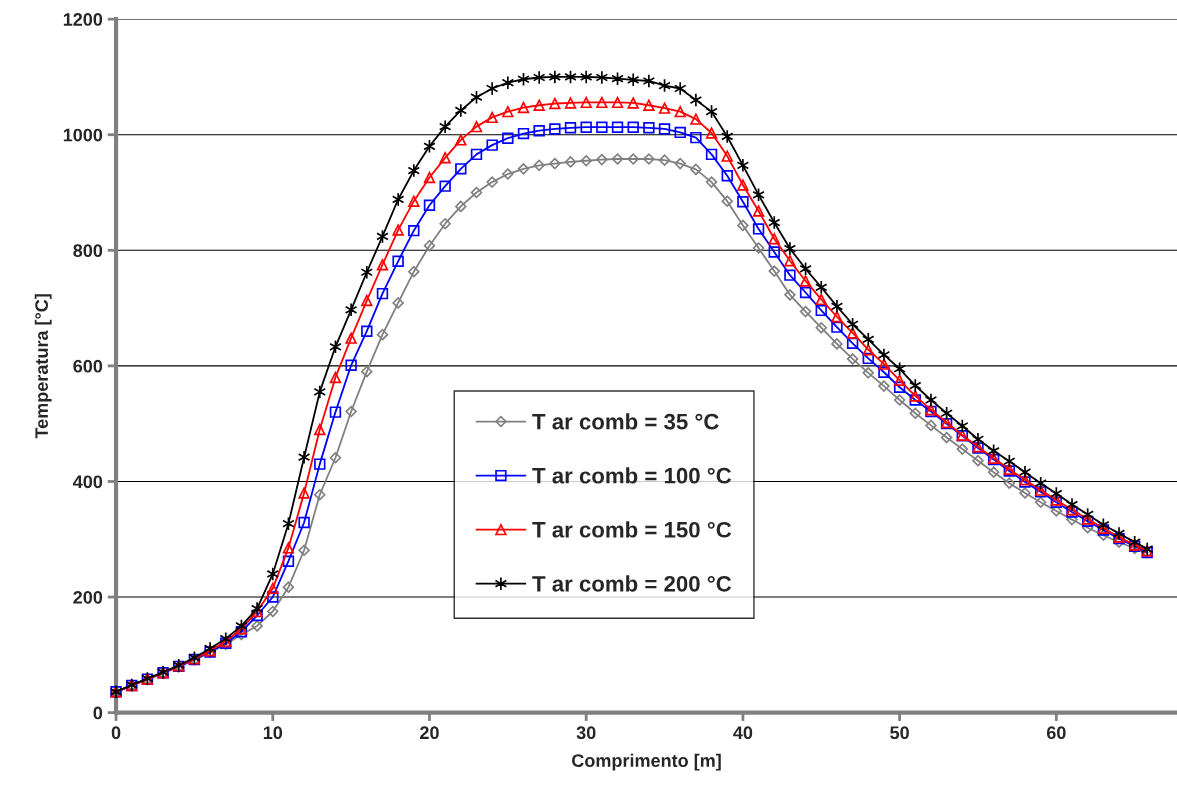 The width and height of the screenshot is (1177, 798). What do you see at coordinates (429, 733) in the screenshot?
I see `x-tick-label: 20` at bounding box center [429, 733].